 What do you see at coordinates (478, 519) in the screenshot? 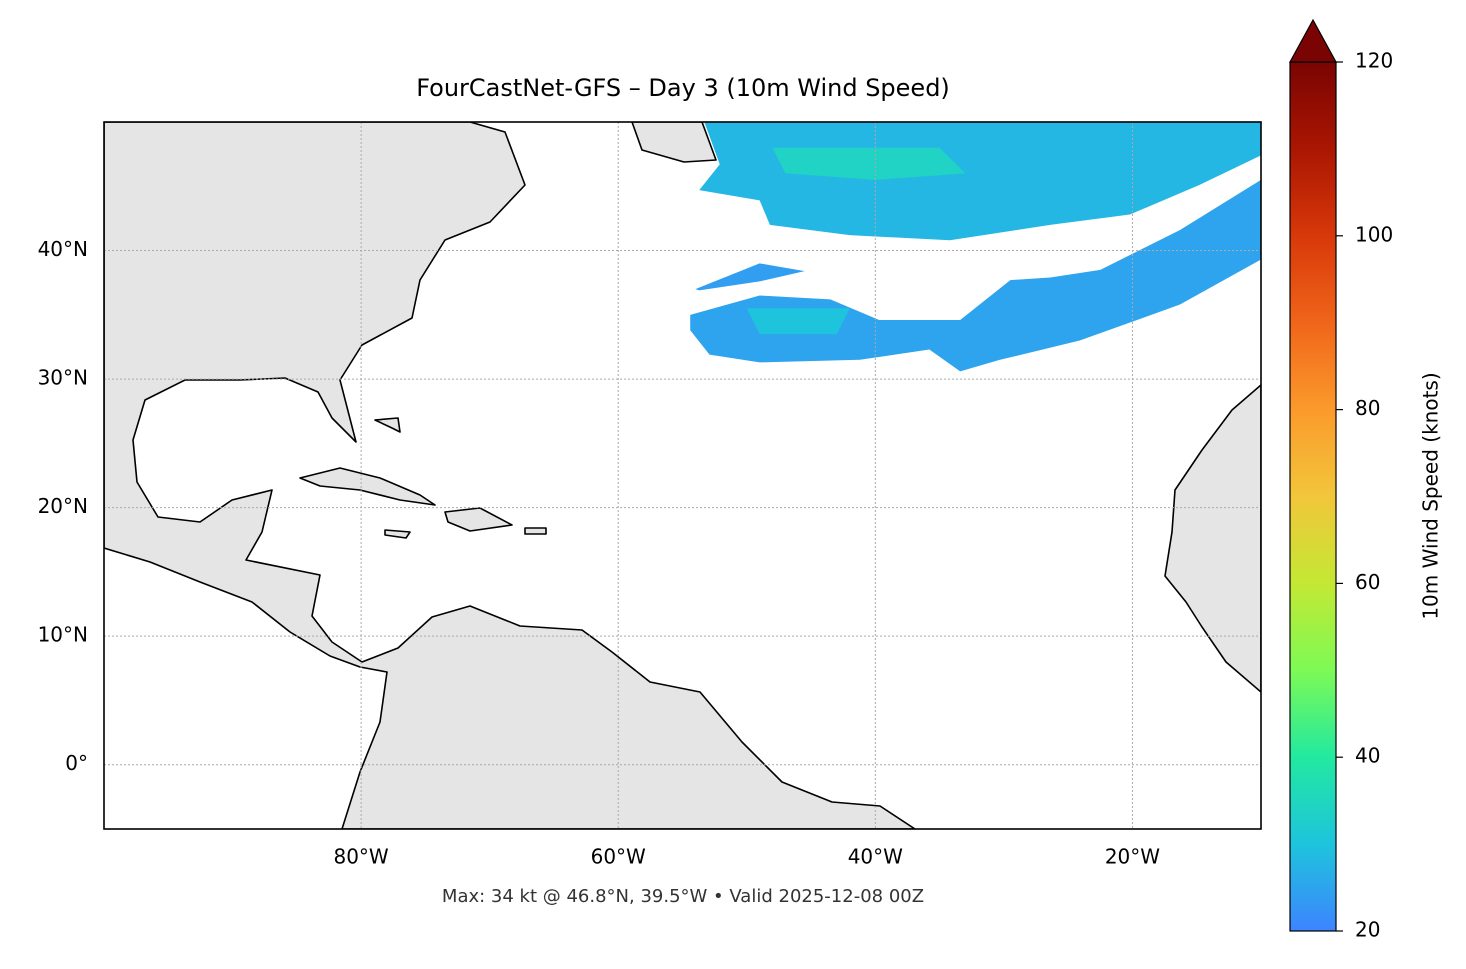
I see `hispaniola` at bounding box center [478, 519].